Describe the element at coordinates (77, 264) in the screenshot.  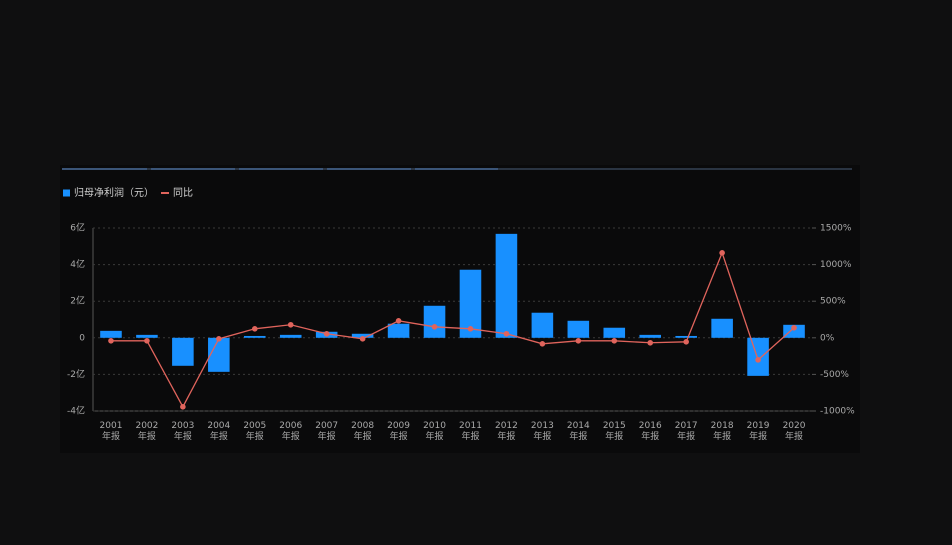
I see `y-tick-label: 4亿` at that location.